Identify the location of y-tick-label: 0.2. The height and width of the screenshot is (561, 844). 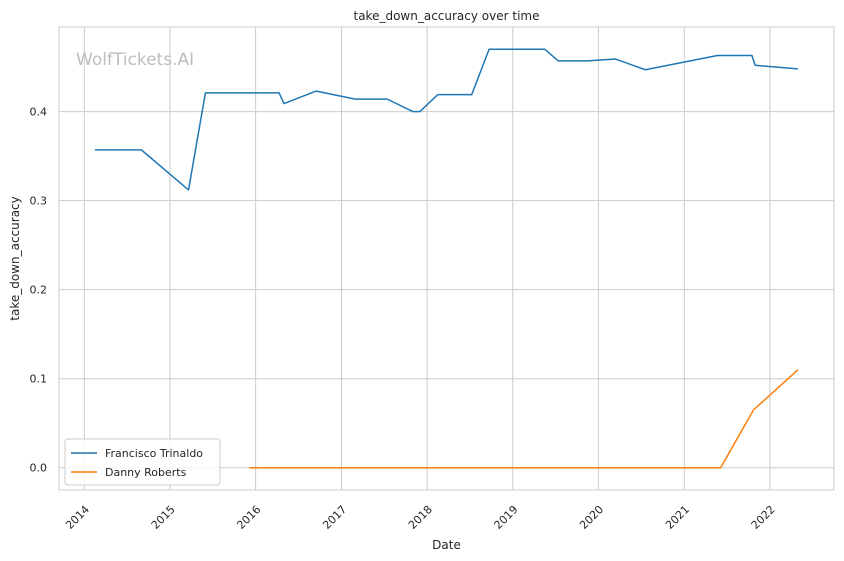
(39, 290).